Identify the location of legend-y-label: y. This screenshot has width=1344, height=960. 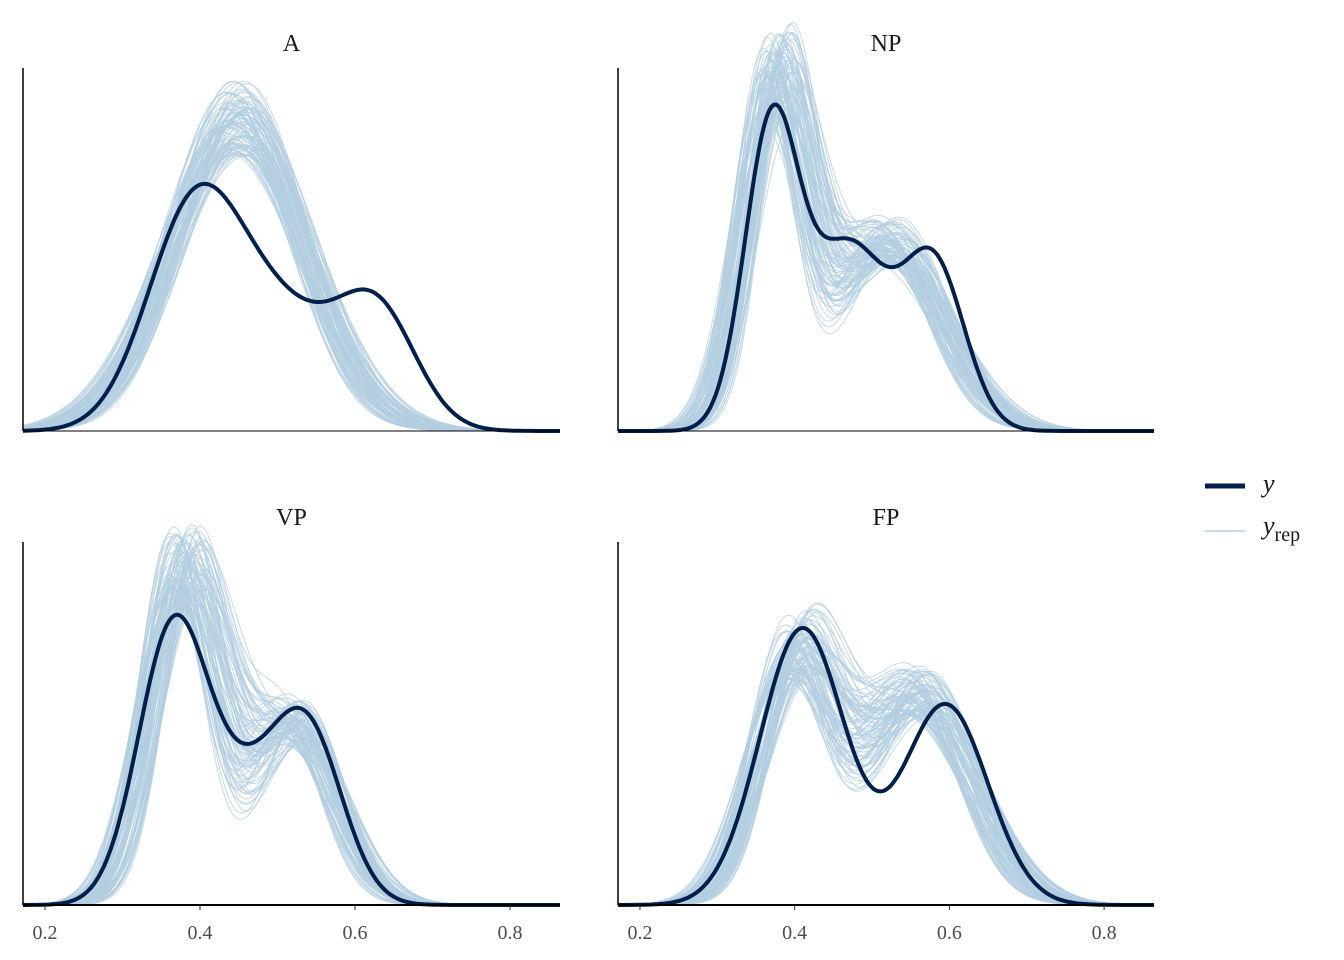
(1267, 483).